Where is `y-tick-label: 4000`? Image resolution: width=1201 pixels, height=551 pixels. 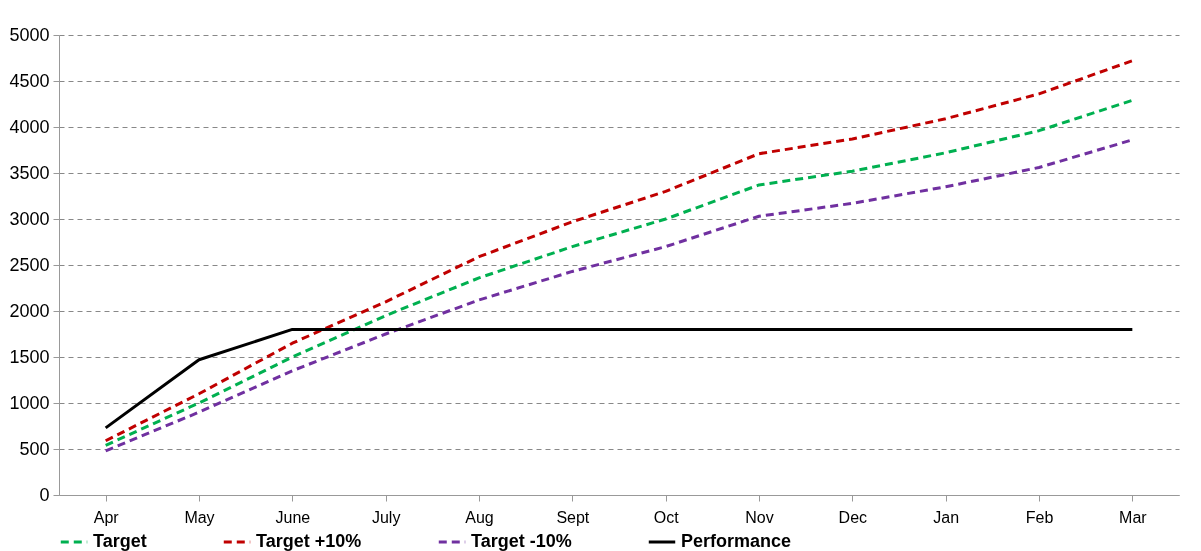
y-tick-label: 4000 is located at coordinates (29, 126).